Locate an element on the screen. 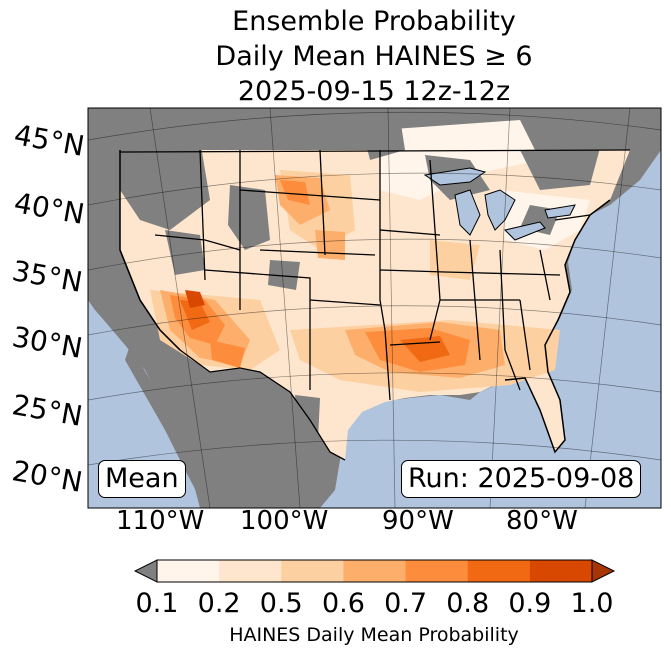 This screenshot has width=671, height=658. title-line-1: Ensemble Probability is located at coordinates (374, 21).